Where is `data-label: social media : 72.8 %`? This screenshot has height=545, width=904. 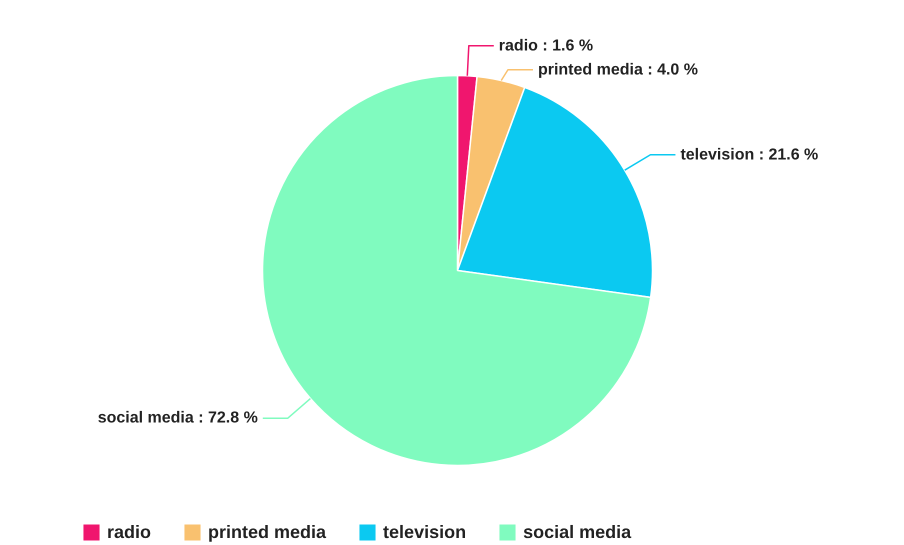
data-label: social media : 72.8 % is located at coordinates (178, 418).